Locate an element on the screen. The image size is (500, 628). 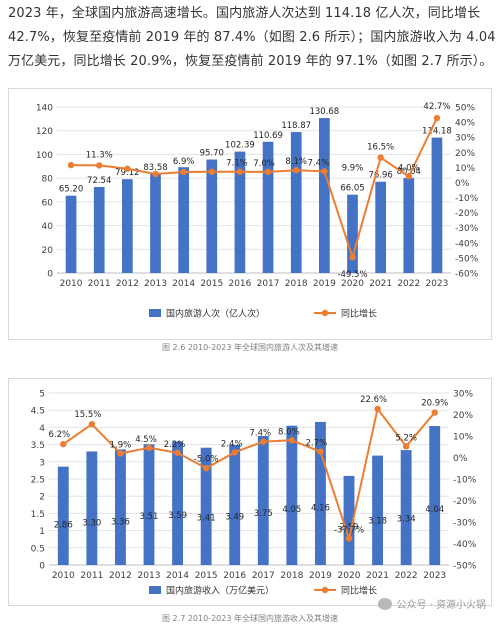
y-right-tick-label: 0% is located at coordinates (460, 459).